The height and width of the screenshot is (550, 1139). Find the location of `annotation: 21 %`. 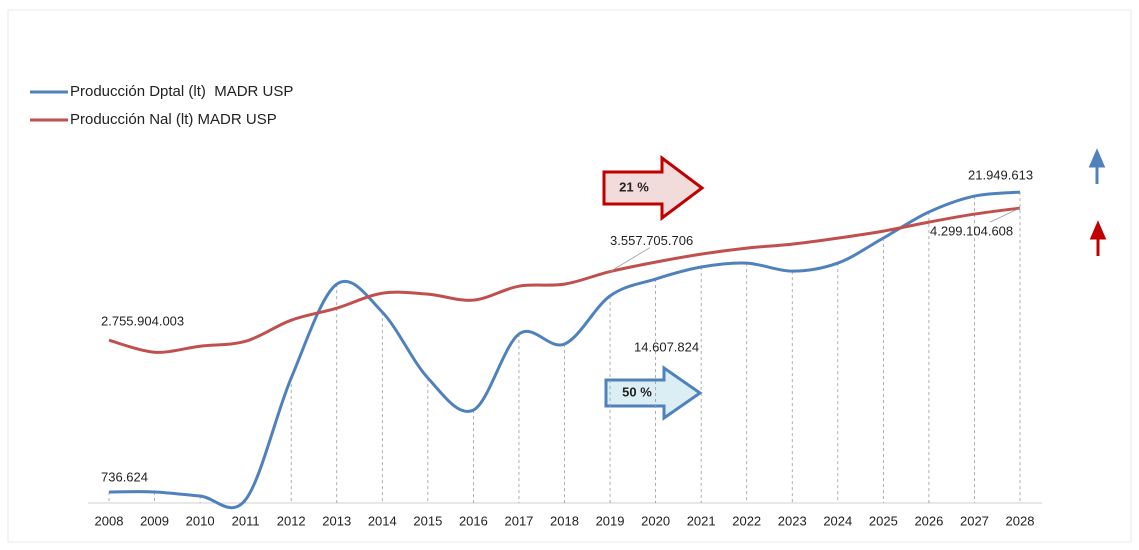

annotation: 21 % is located at coordinates (634, 186).